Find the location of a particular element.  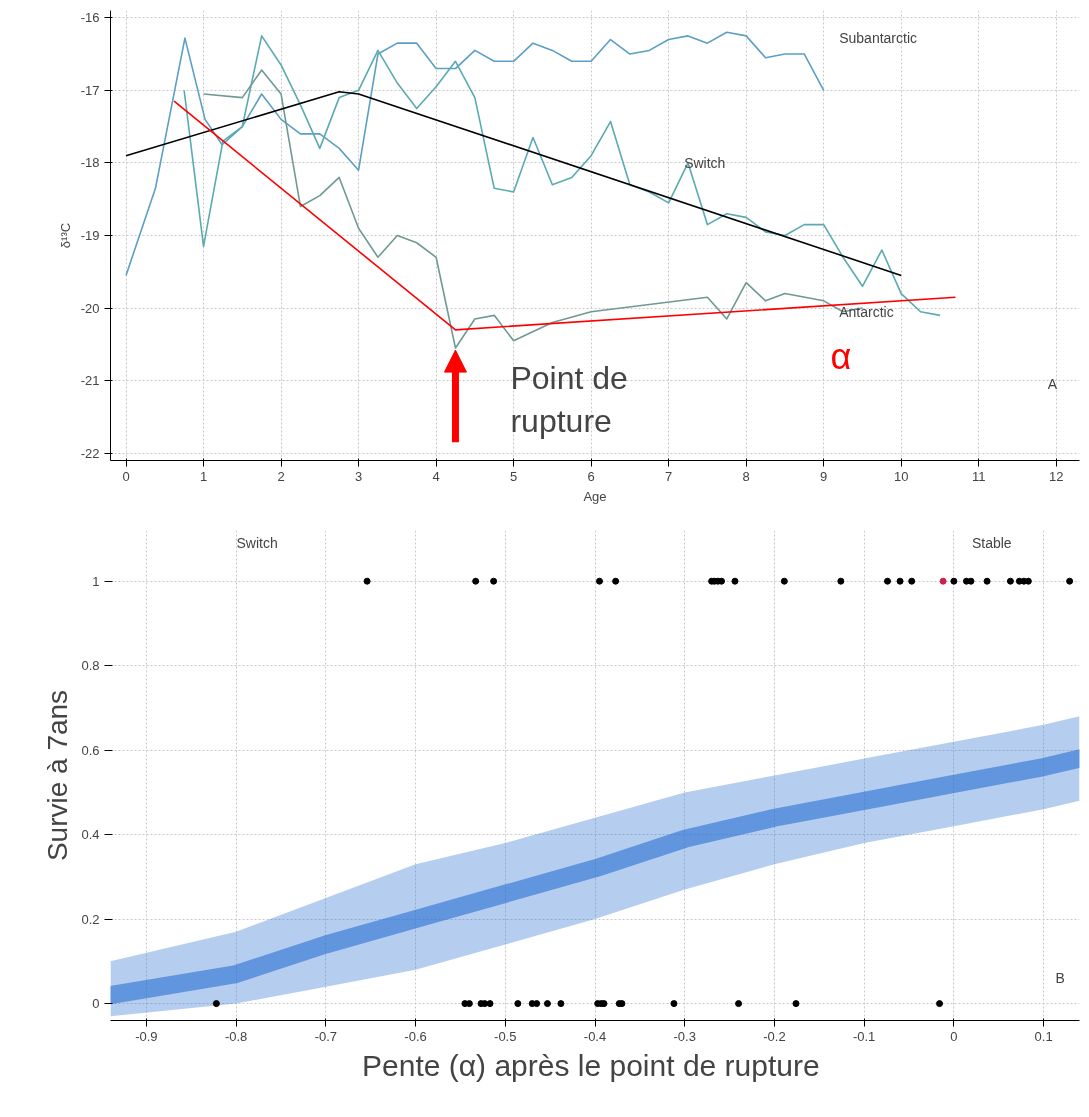

annotation: A is located at coordinates (1052, 384).